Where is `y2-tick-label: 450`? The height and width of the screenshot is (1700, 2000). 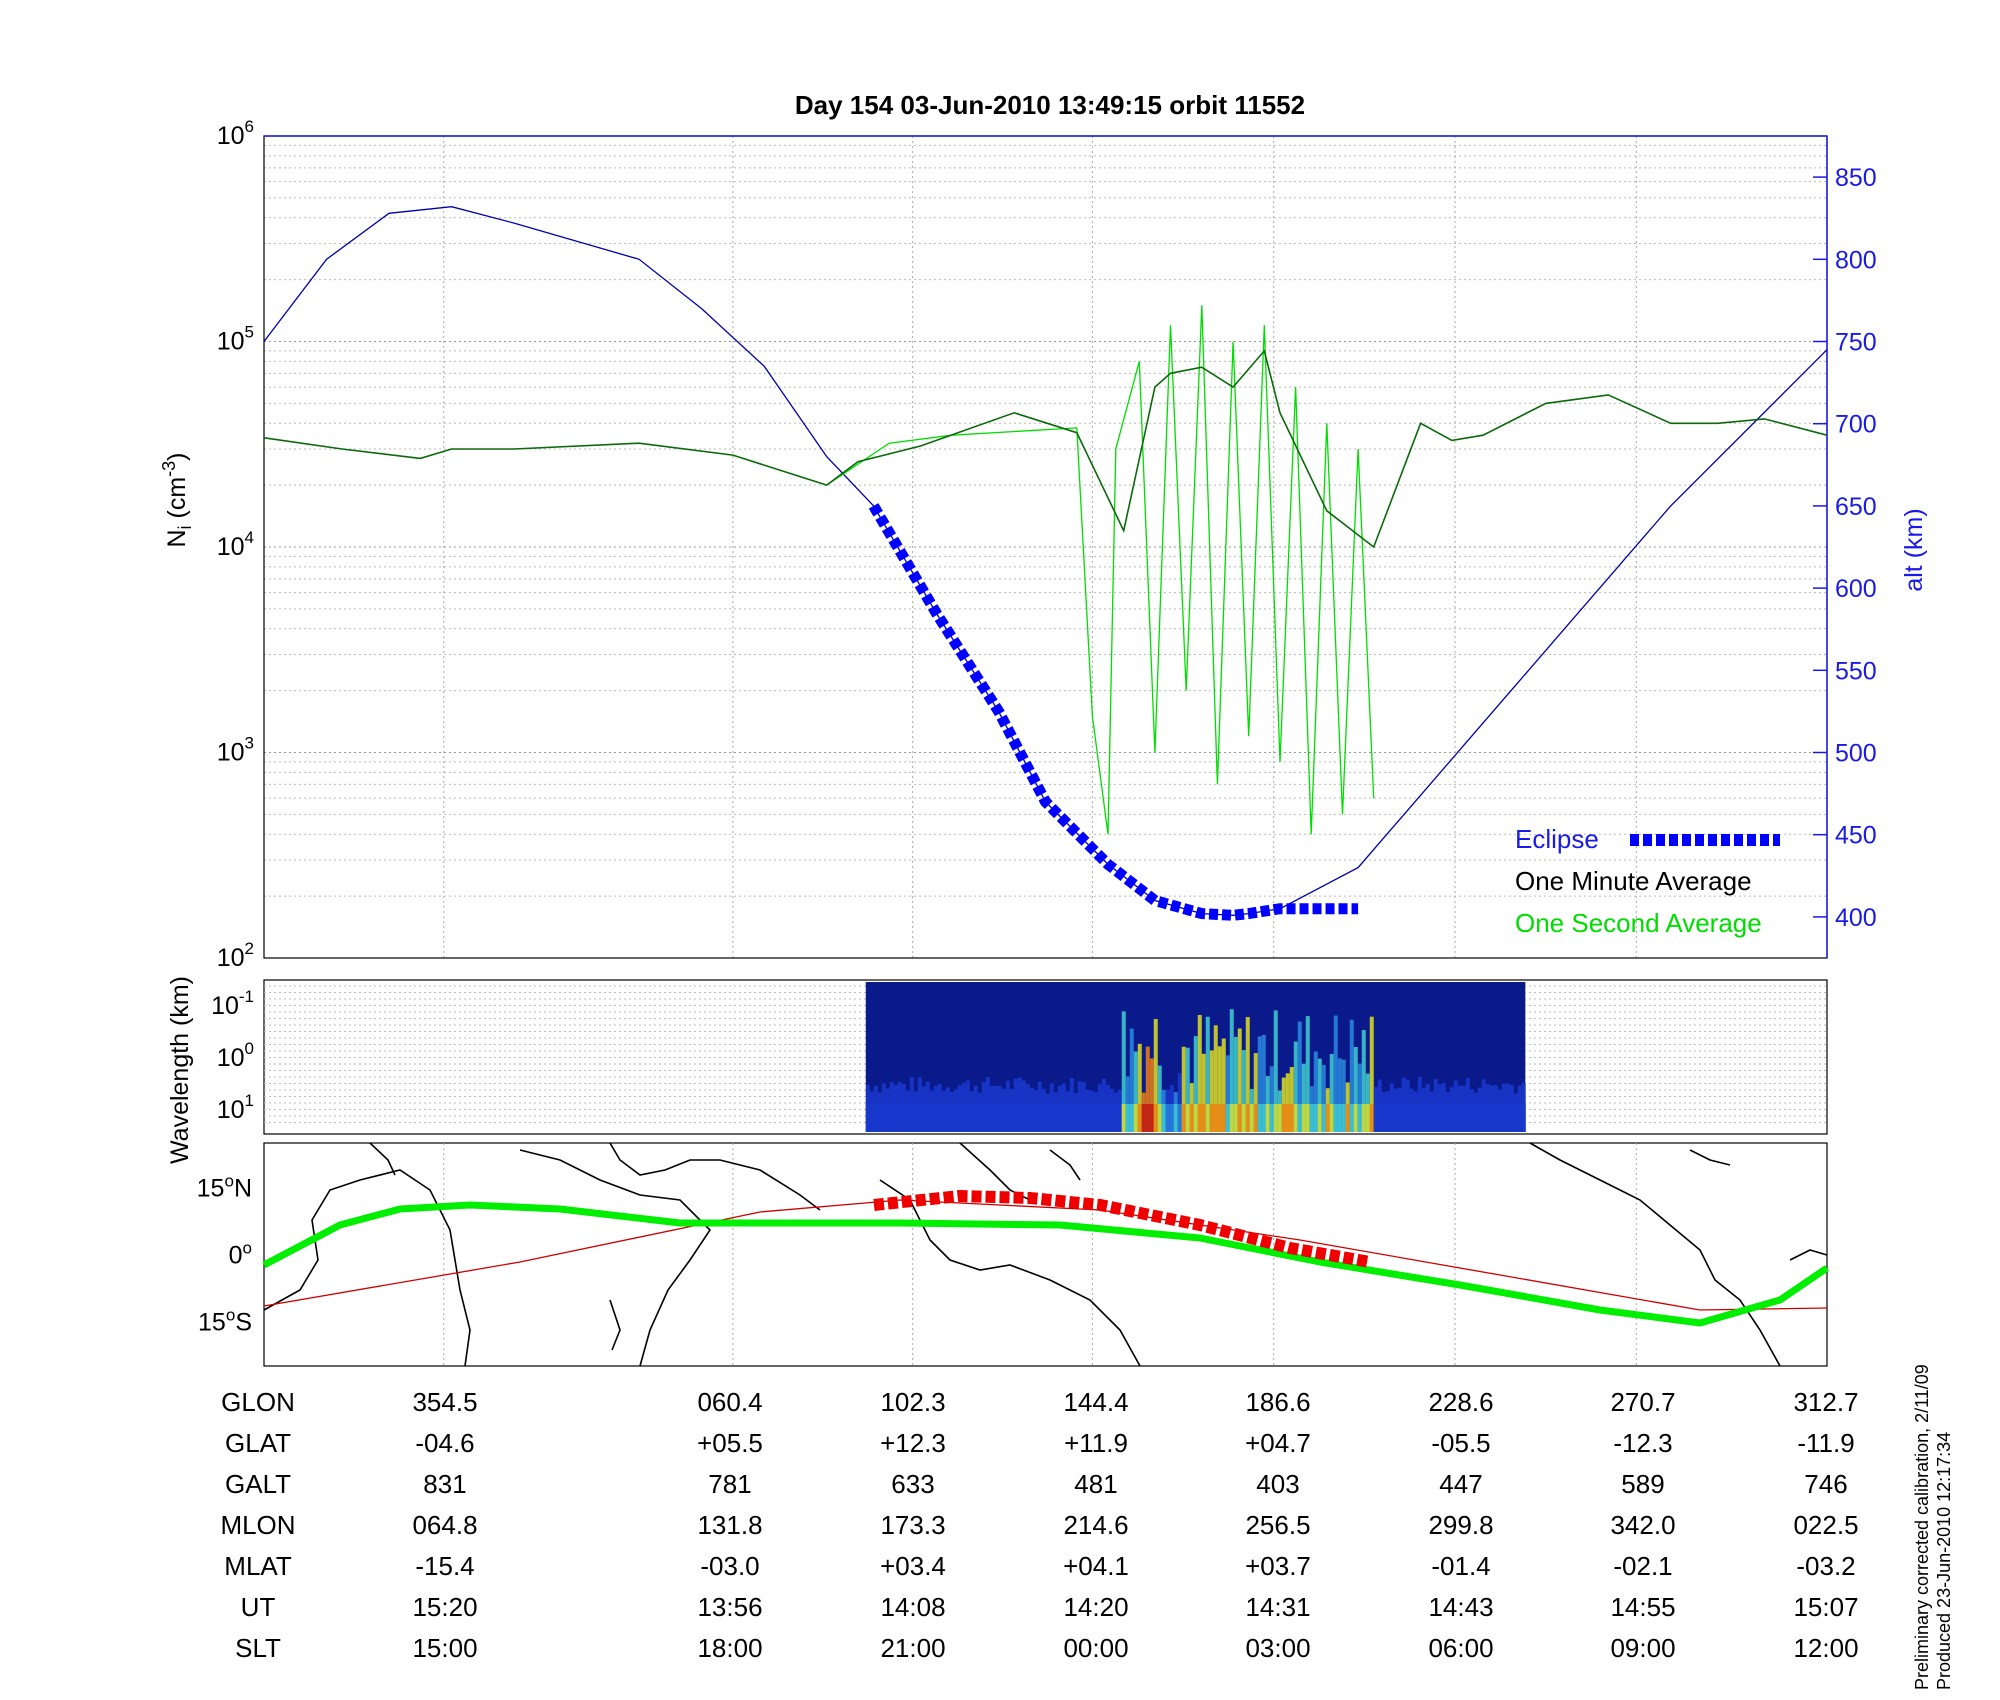 y2-tick-label: 450 is located at coordinates (1856, 836).